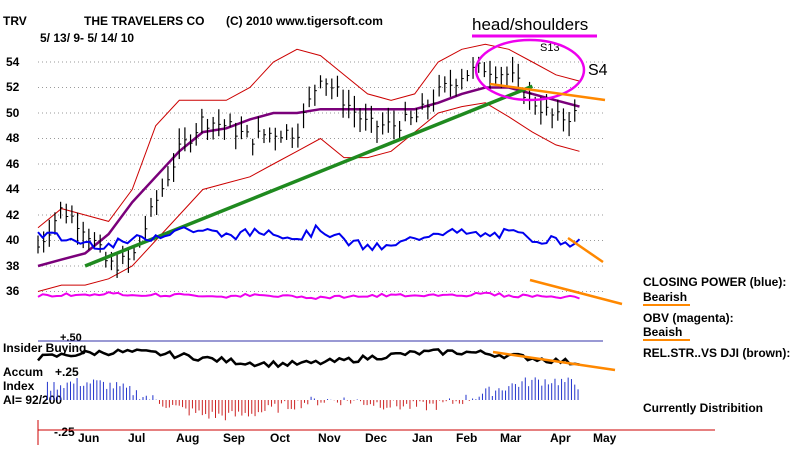 Image resolution: width=800 pixels, height=449 pixels. Describe the element at coordinates (560, 438) in the screenshot. I see `x-tick: Apr` at that location.